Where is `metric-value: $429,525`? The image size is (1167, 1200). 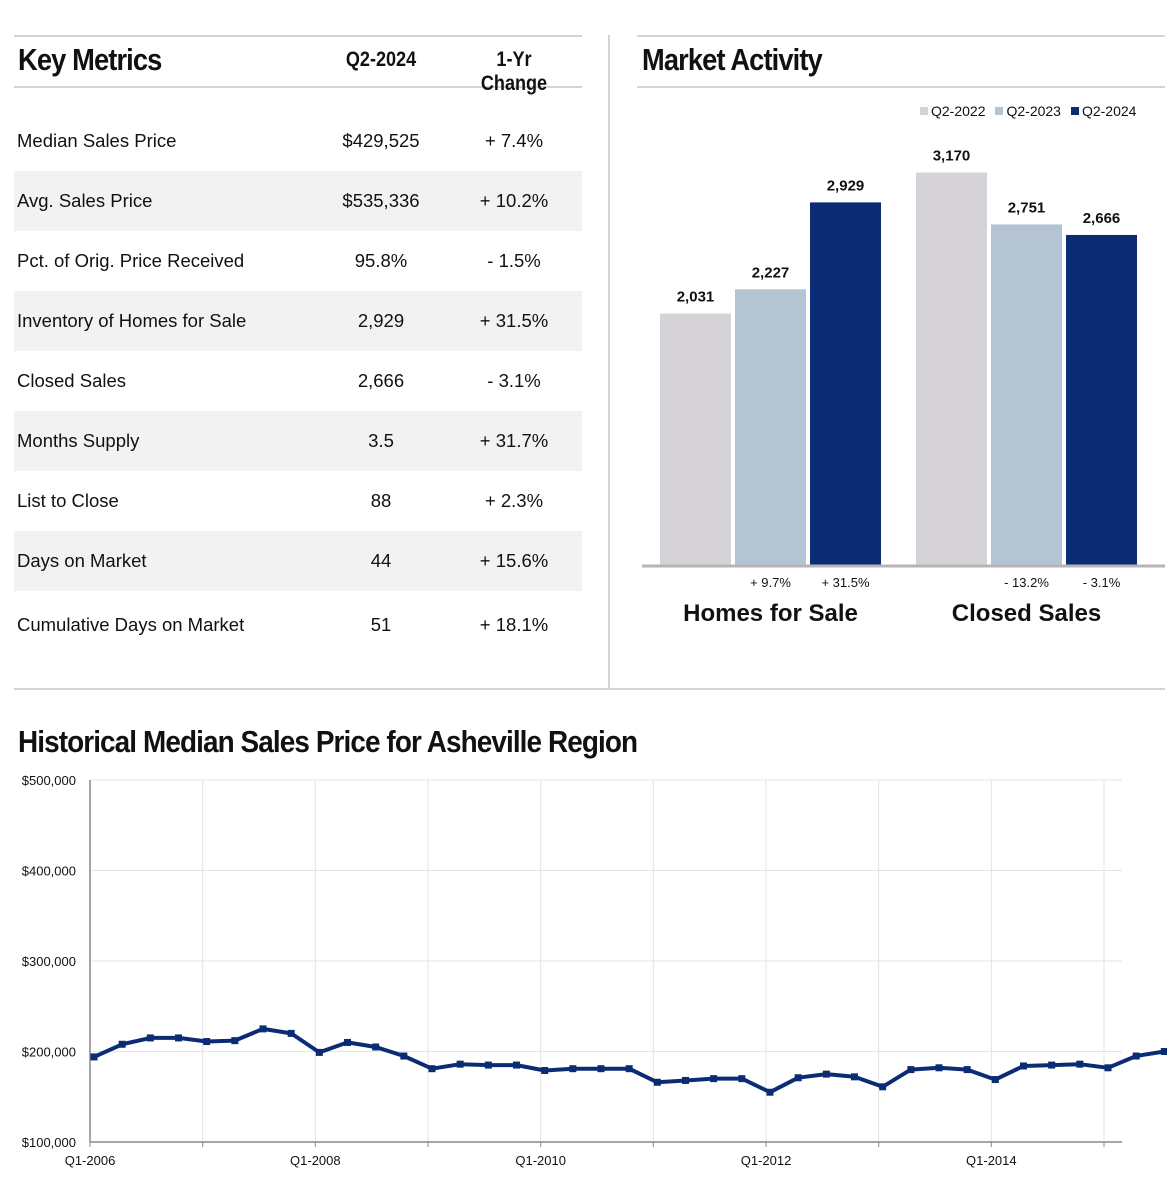
metric-value: $429,525 is located at coordinates (381, 140).